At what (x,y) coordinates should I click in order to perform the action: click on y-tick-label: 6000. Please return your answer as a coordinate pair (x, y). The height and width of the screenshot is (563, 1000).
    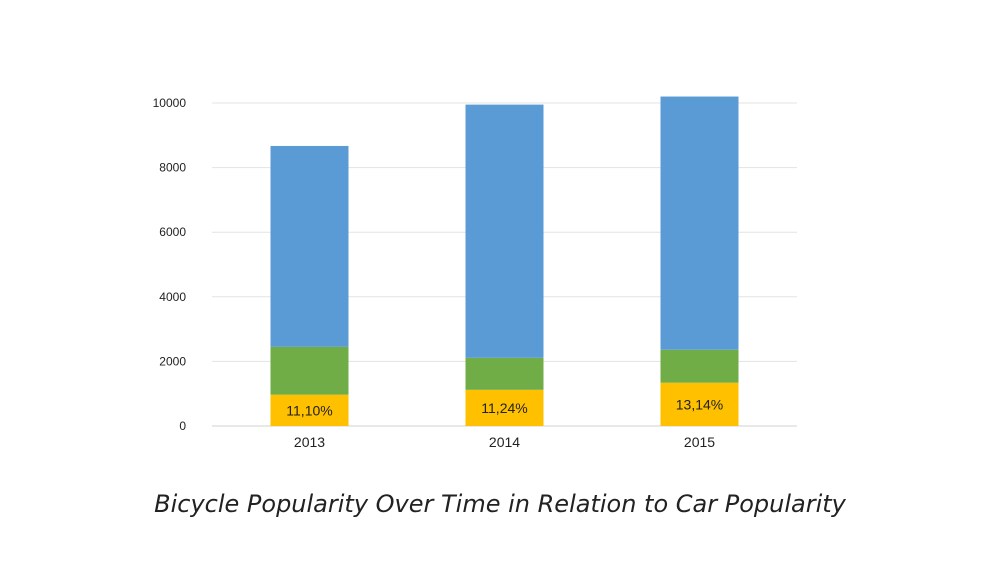
    Looking at the image, I should click on (172, 232).